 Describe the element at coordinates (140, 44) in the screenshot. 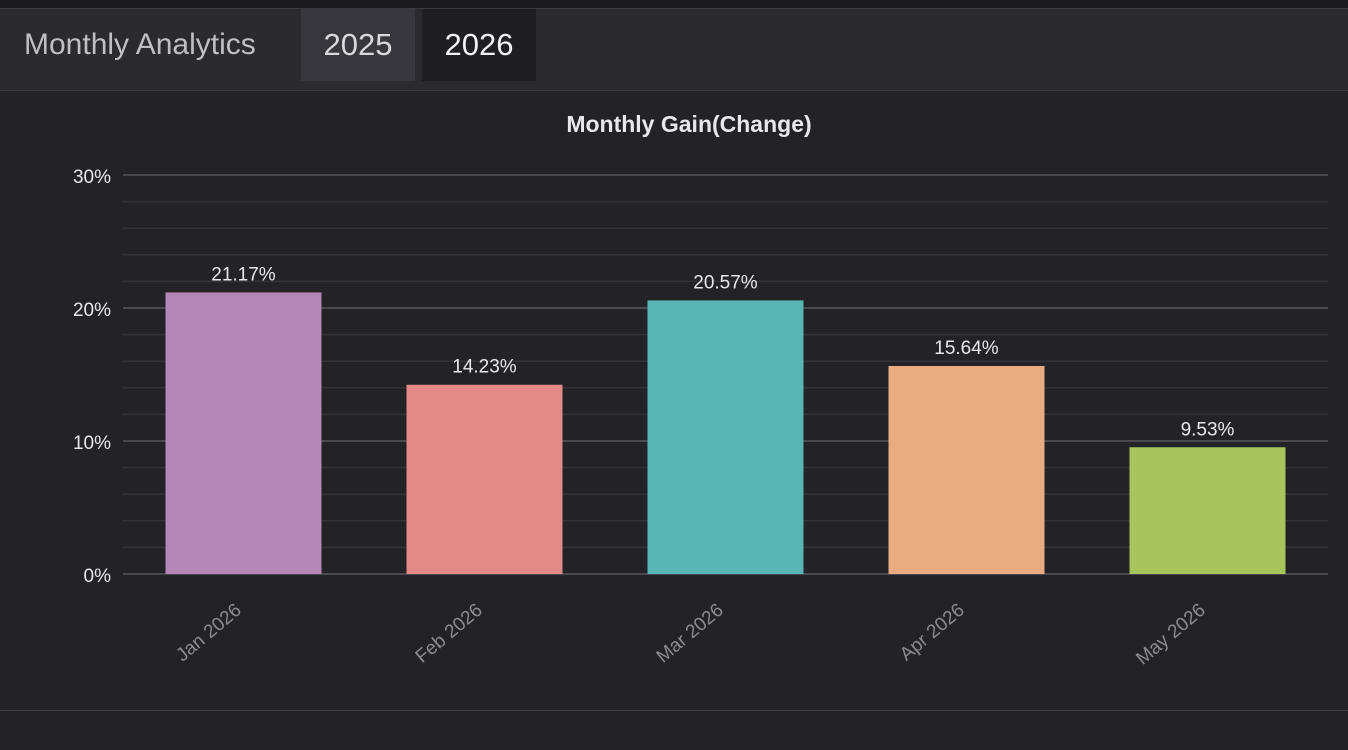

I see `app-title: Monthly Analytics` at that location.